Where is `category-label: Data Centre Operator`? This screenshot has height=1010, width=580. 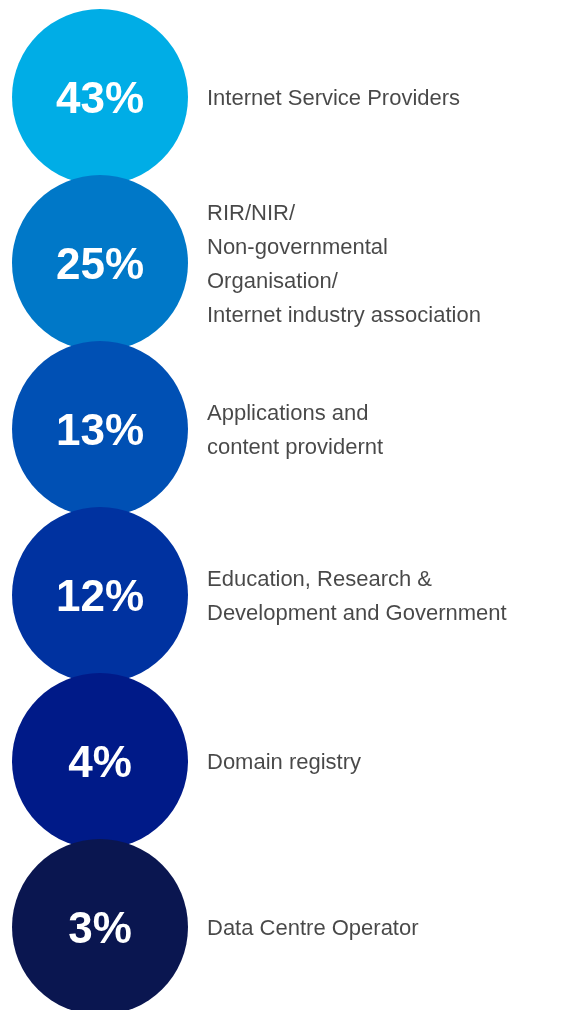 category-label: Data Centre Operator is located at coordinates (313, 927).